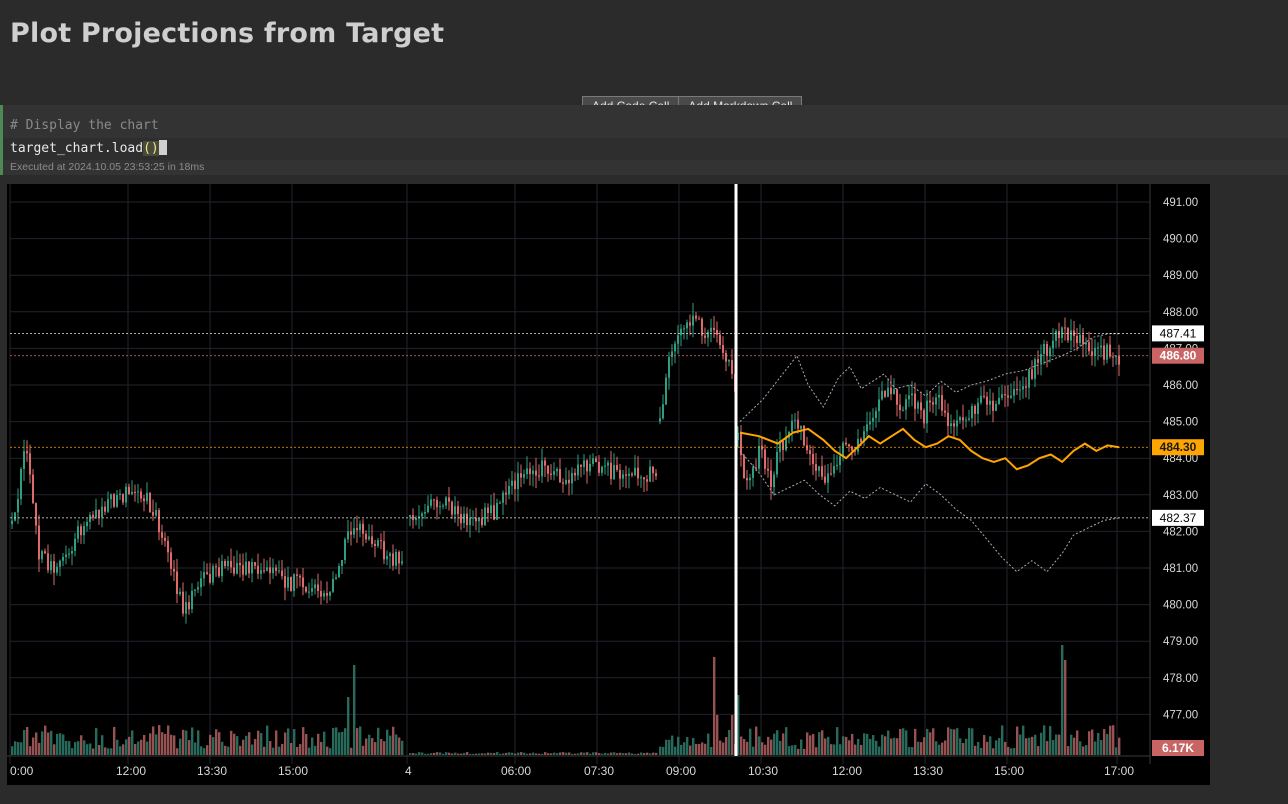  I want to click on y-tick-label: 484.00, so click(1180, 459).